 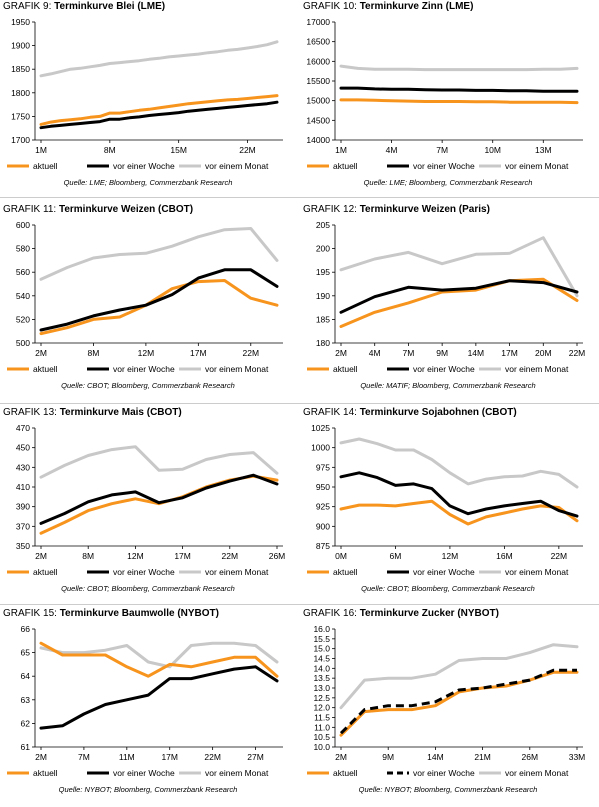 What do you see at coordinates (26, 747) in the screenshot?
I see `y-tick-label: 61` at bounding box center [26, 747].